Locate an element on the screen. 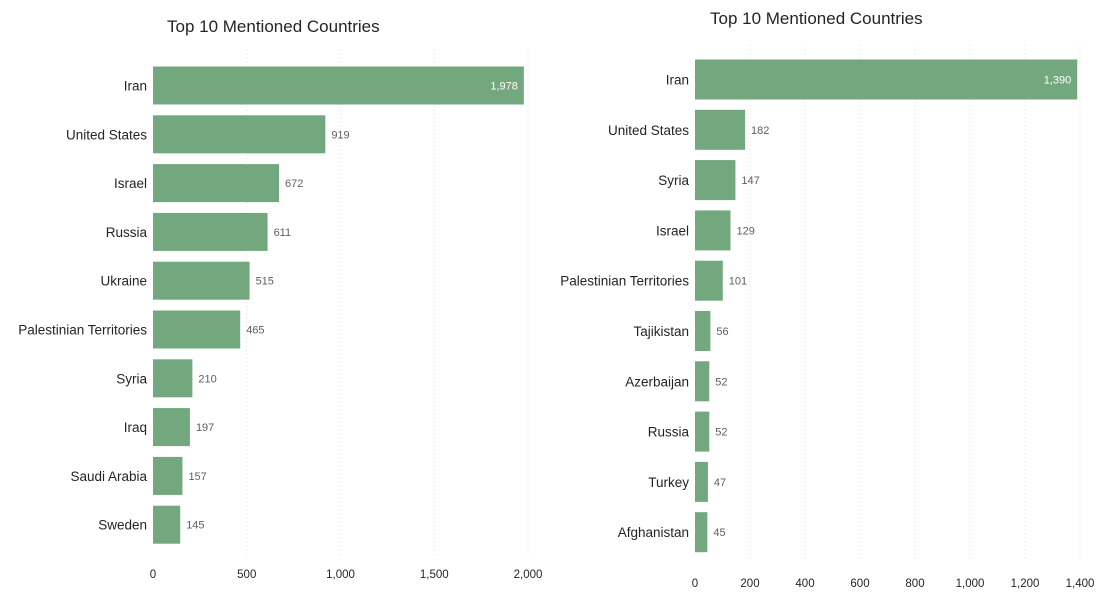 The width and height of the screenshot is (1118, 605). data-label: 210 is located at coordinates (207, 379).